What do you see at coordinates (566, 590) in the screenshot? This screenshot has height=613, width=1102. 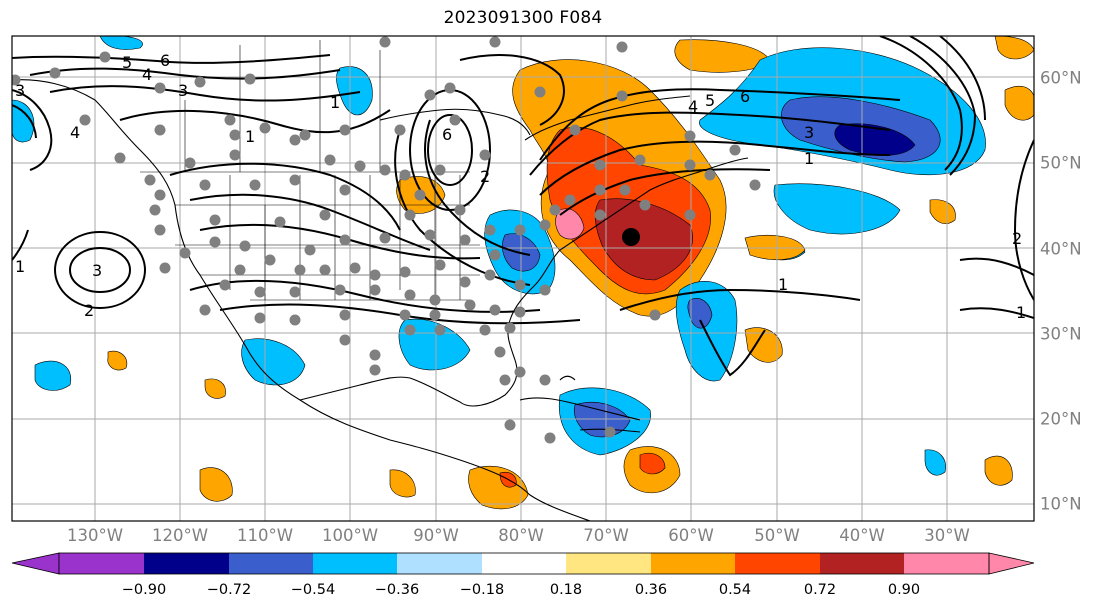 I see `colorbar-tick-label: 0.18` at bounding box center [566, 590].